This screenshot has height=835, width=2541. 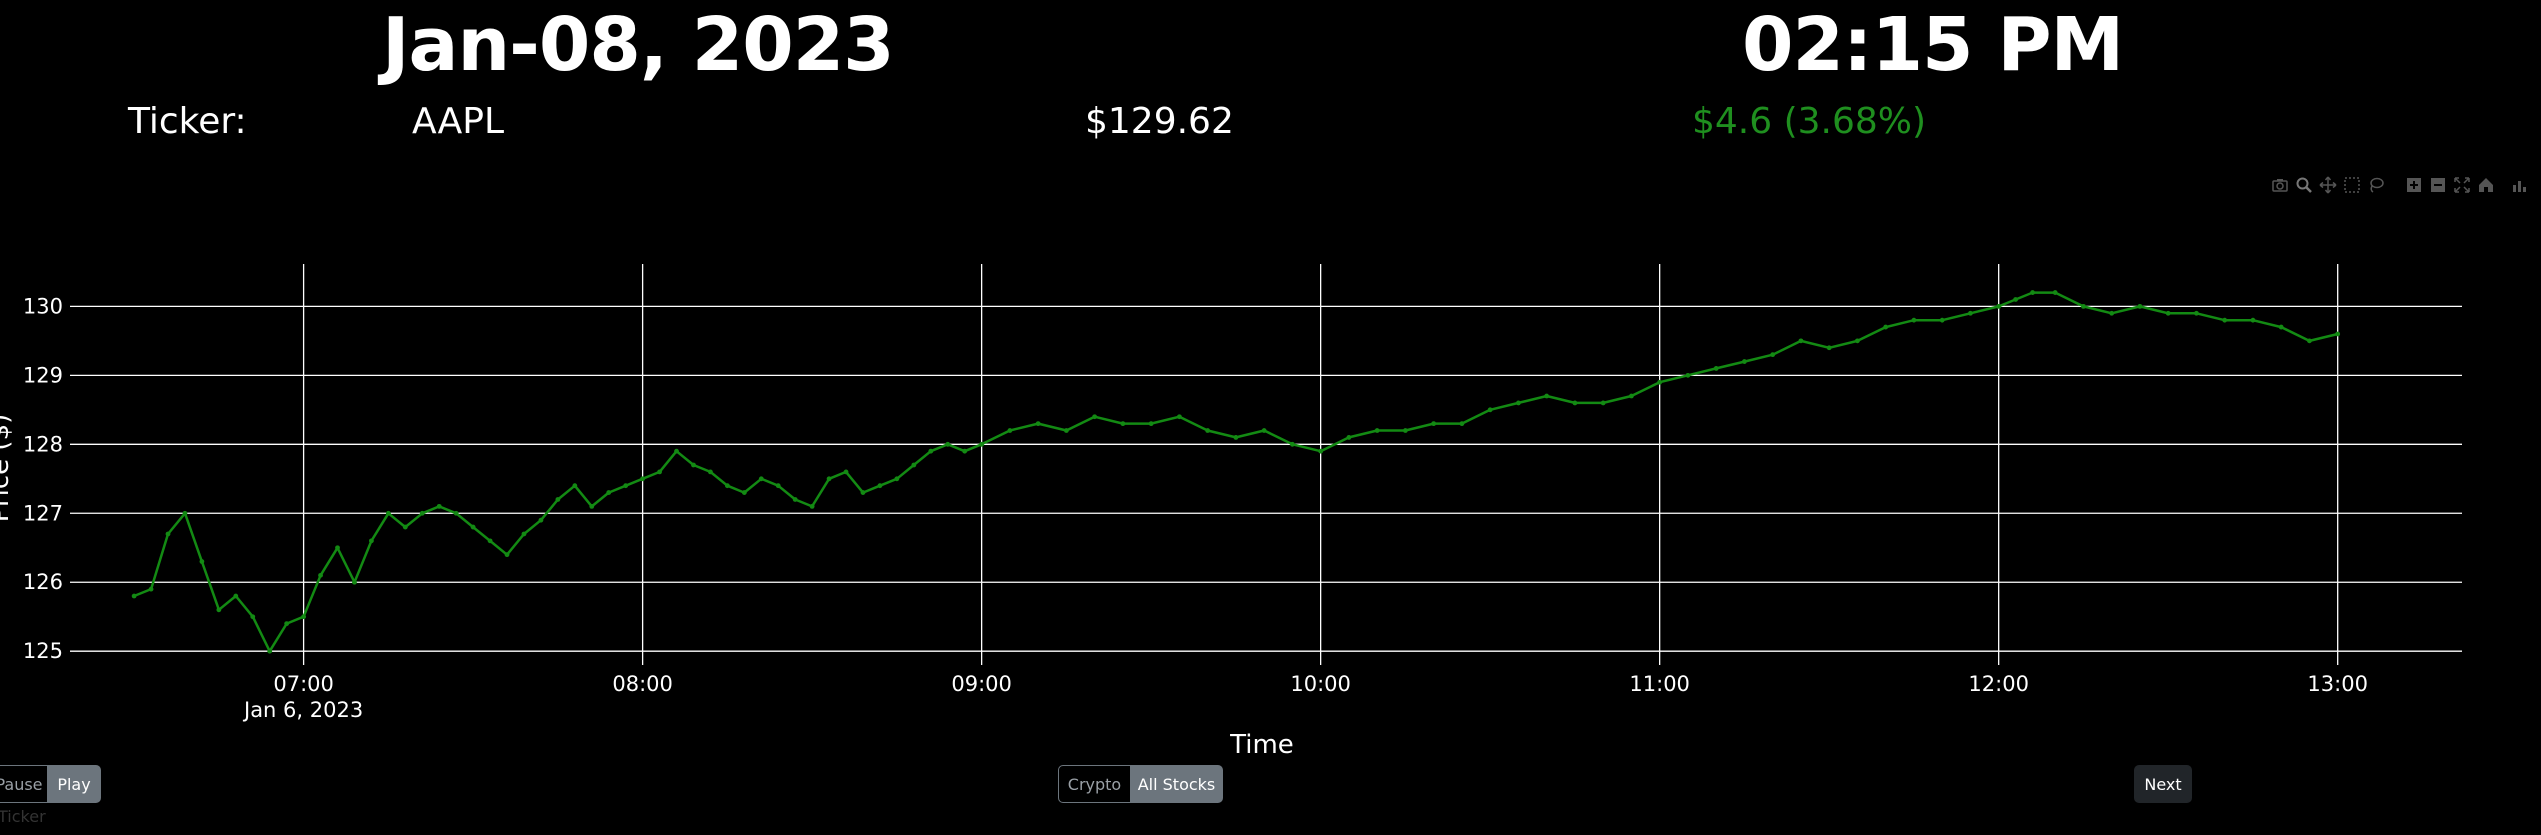 I want to click on crypto-button: Crypto, so click(x=1094, y=784).